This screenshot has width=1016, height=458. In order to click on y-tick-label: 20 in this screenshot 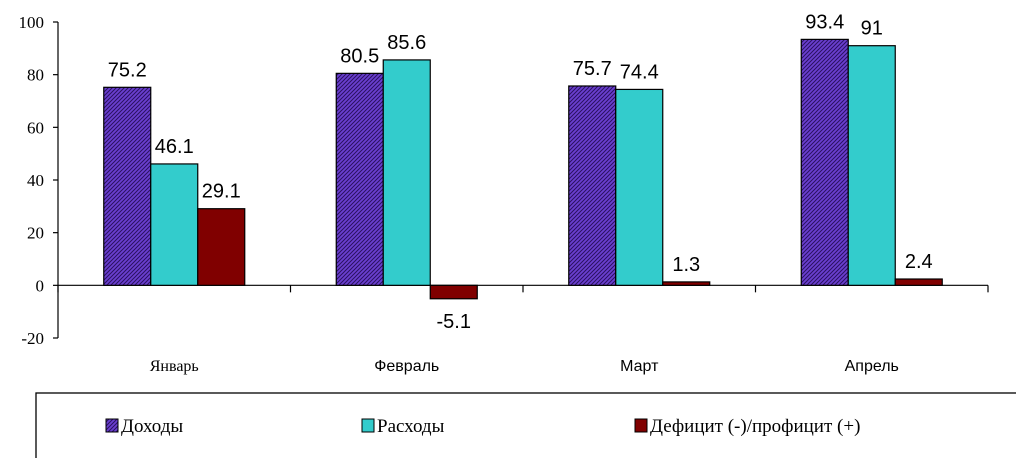, I will do `click(35, 233)`.